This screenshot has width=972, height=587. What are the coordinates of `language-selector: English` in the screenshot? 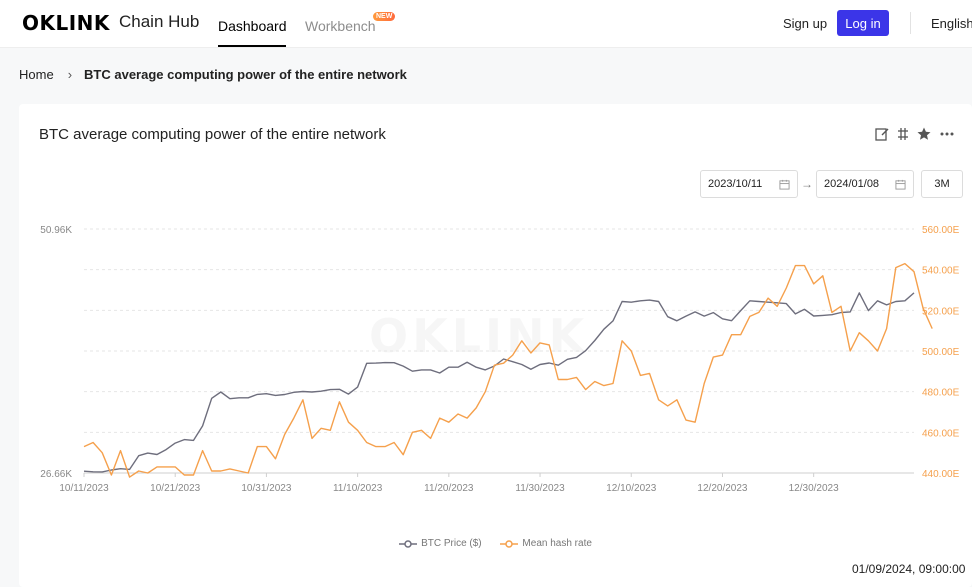 It's located at (951, 23).